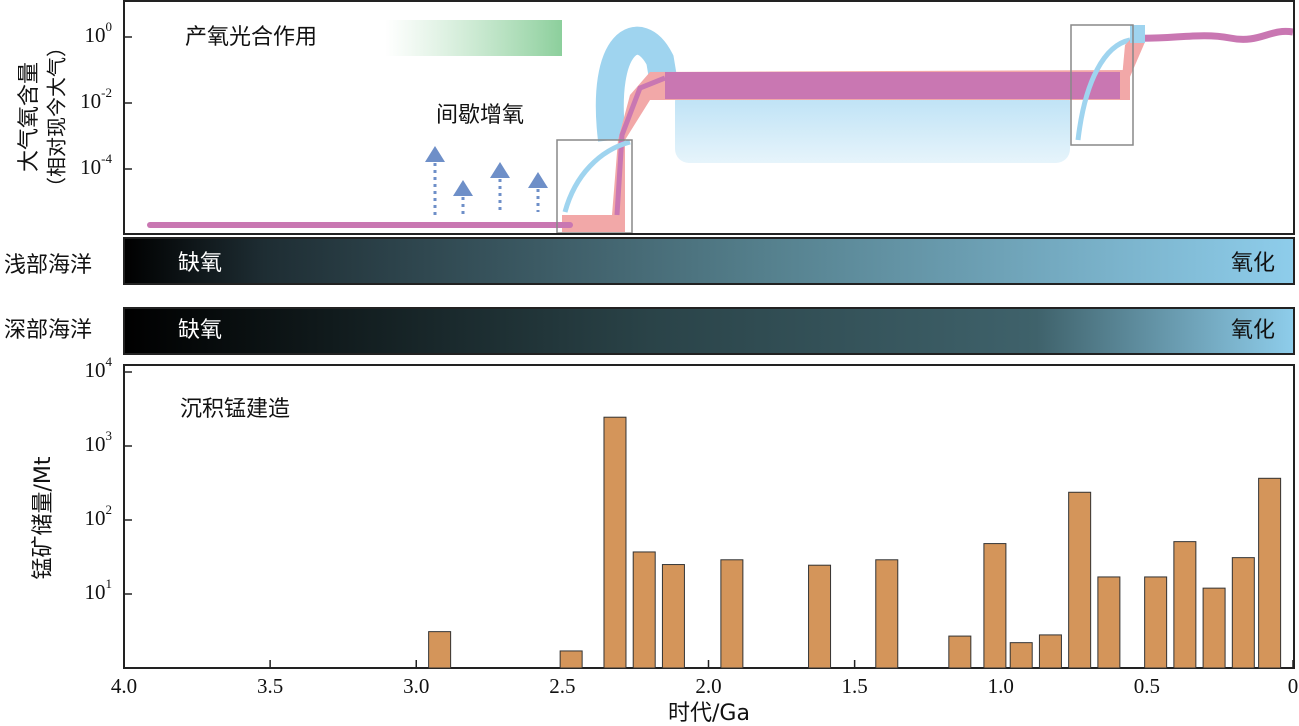 The width and height of the screenshot is (1299, 726). What do you see at coordinates (1001, 686) in the screenshot?
I see `x-tick-label: 1.0` at bounding box center [1001, 686].